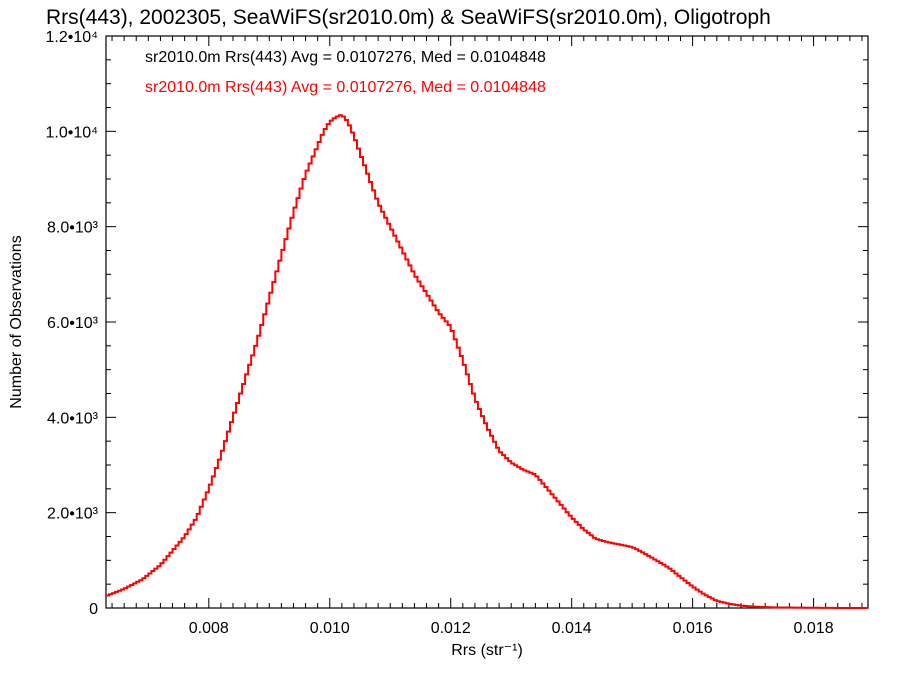 This screenshot has width=900, height=675. I want to click on y-axis-label: Number of Observations, so click(16, 321).